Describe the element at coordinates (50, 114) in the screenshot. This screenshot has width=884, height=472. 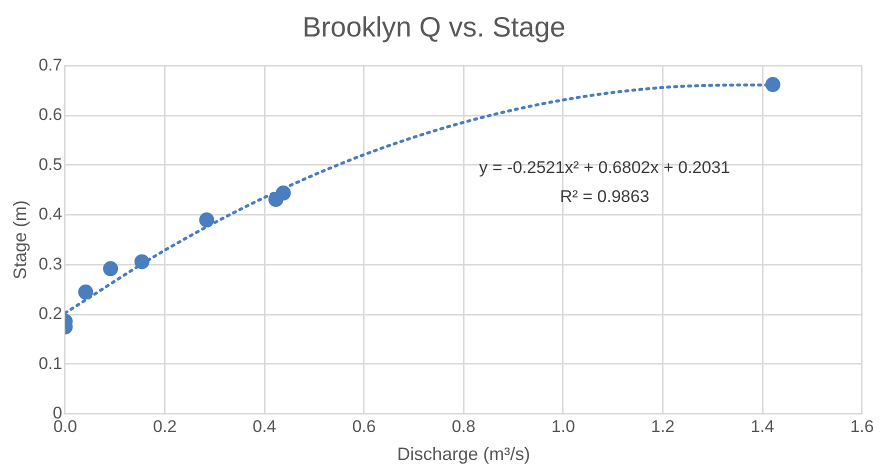
I see `y-tick-label: 0.6` at that location.